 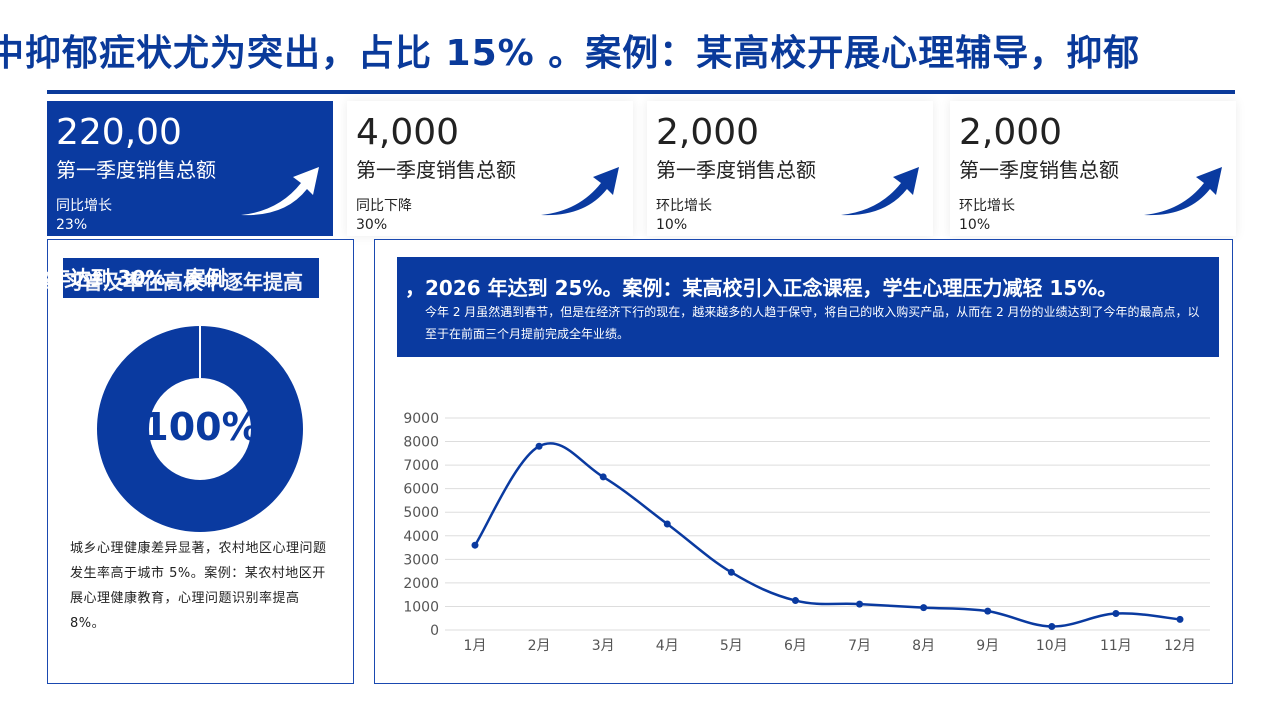 What do you see at coordinates (827, 535) in the screenshot?
I see `series-line` at bounding box center [827, 535].